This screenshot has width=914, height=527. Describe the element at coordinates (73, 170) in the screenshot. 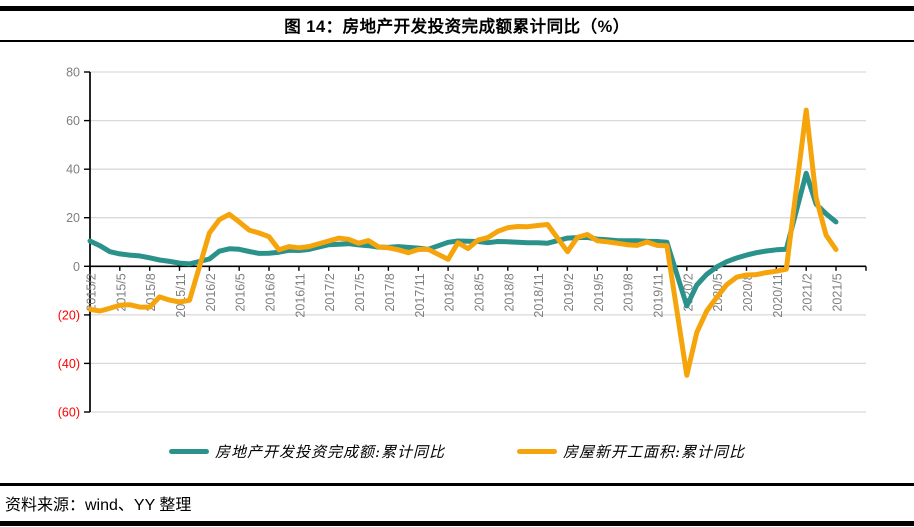

I see `y-tick-label: 40` at that location.